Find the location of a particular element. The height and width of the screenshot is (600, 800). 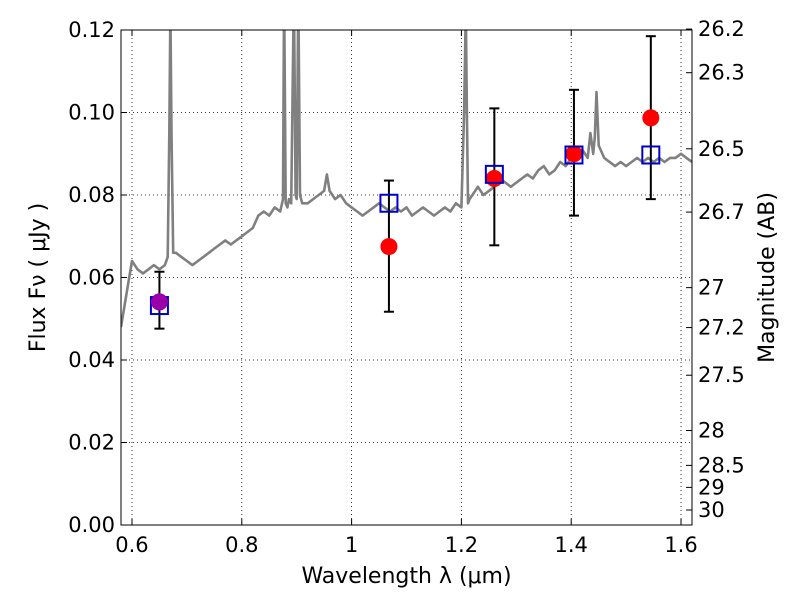

y2-tick-label: 27.5 is located at coordinates (721, 375).